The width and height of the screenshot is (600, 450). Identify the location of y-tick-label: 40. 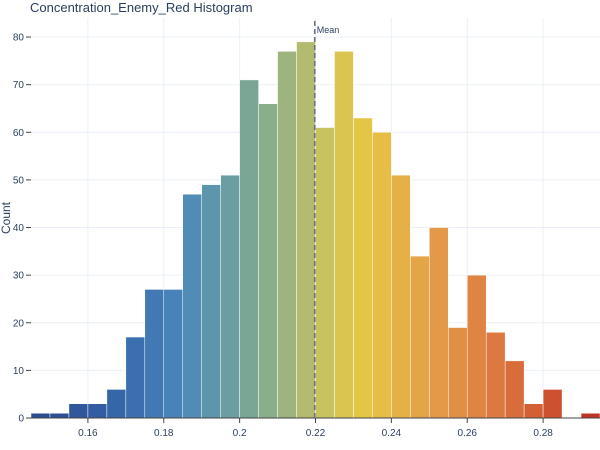
(19, 228).